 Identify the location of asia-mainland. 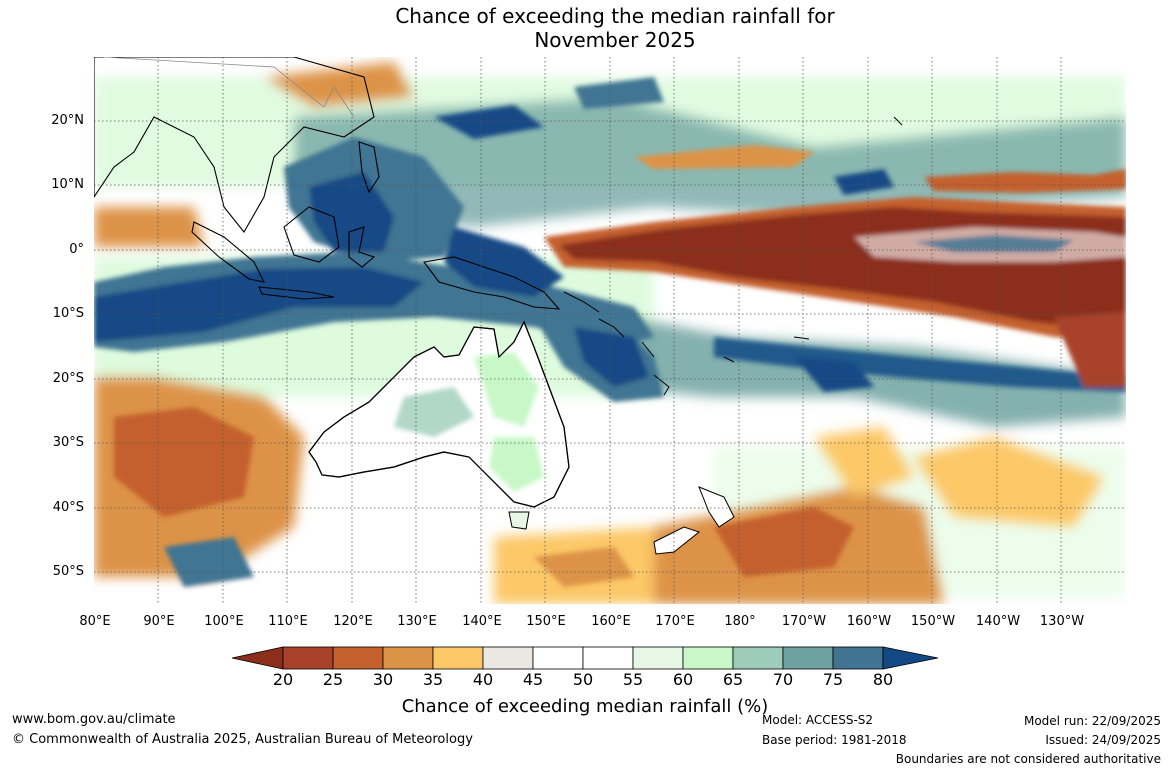
(234, 145).